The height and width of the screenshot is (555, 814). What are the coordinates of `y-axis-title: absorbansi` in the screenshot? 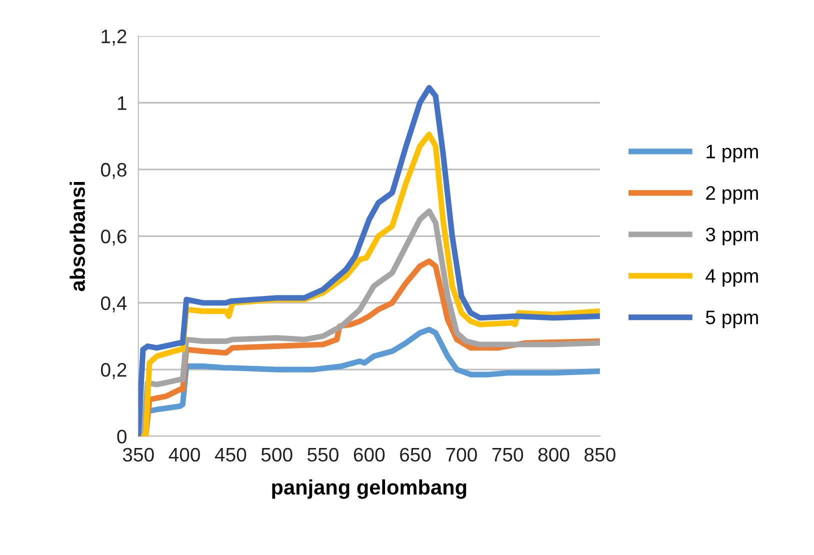 It's located at (78, 237).